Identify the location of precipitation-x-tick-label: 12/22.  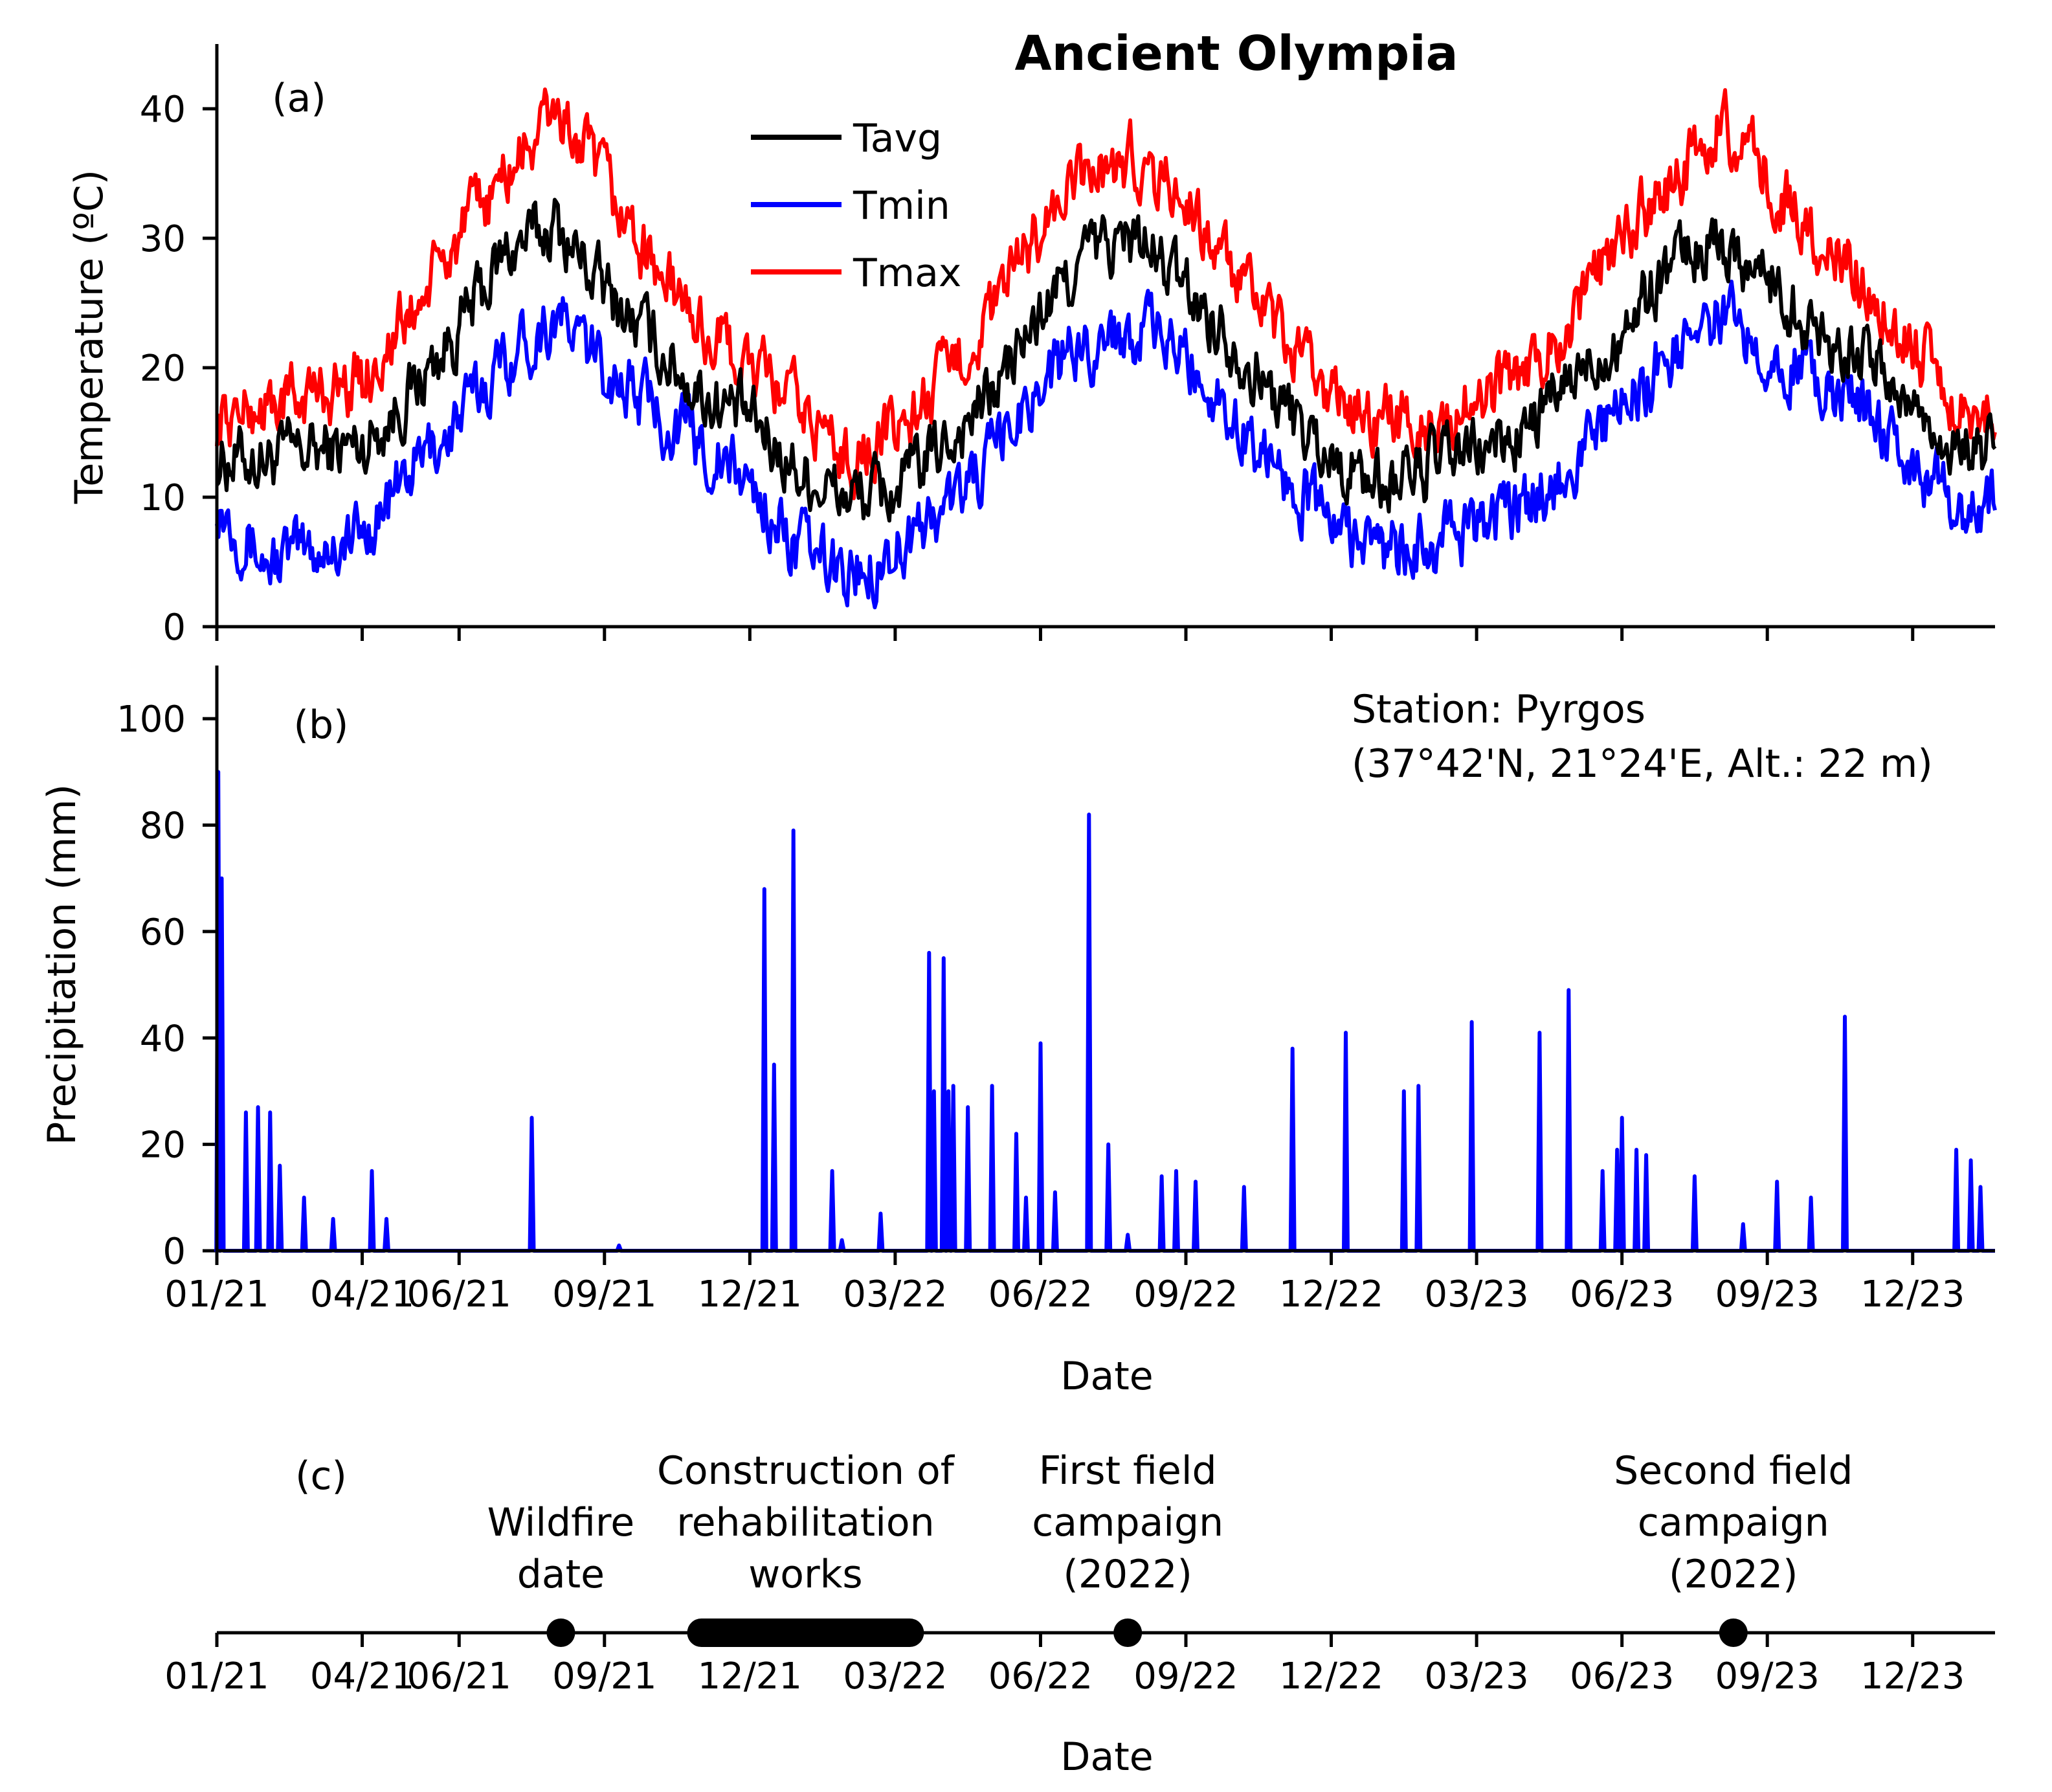
(1331, 1294).